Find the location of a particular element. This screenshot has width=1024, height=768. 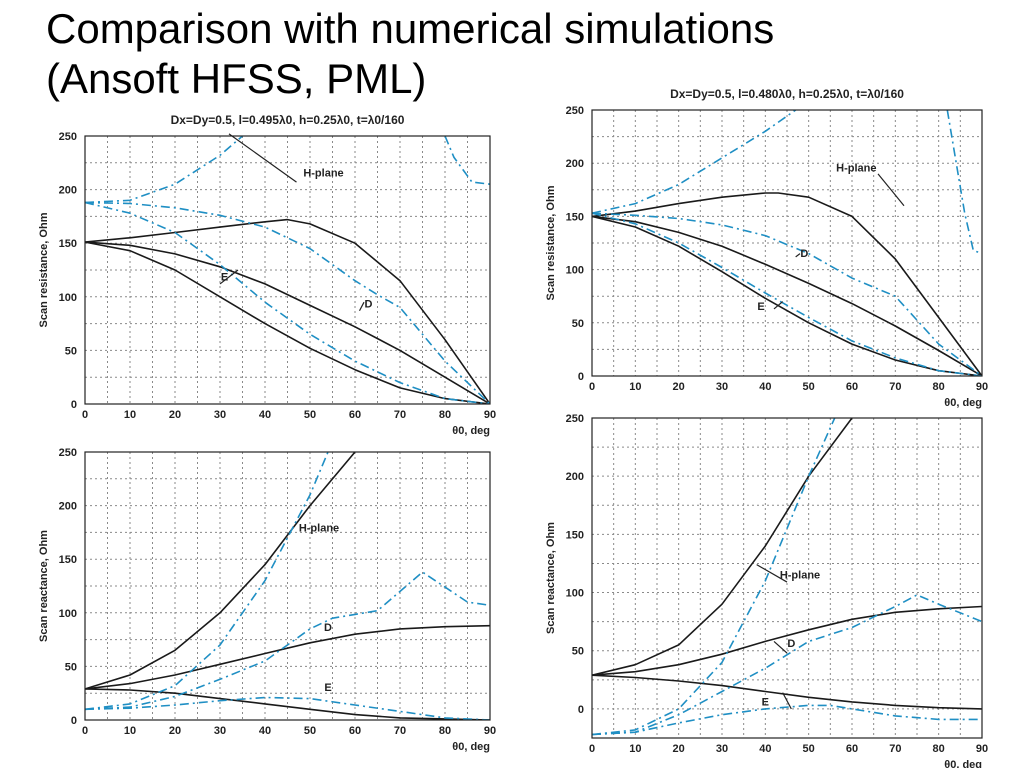

slide-title-line2: (Ansoft HFSS, PML) is located at coordinates (236, 78).